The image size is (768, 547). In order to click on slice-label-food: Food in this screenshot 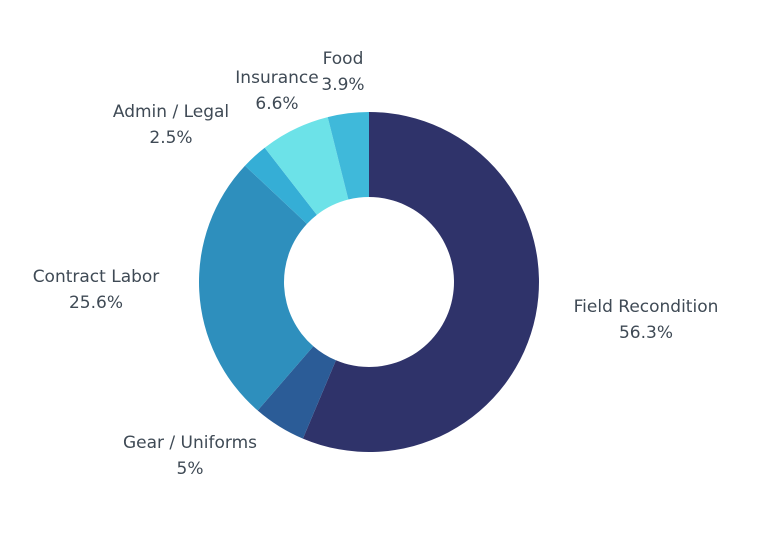, I will do `click(343, 59)`.